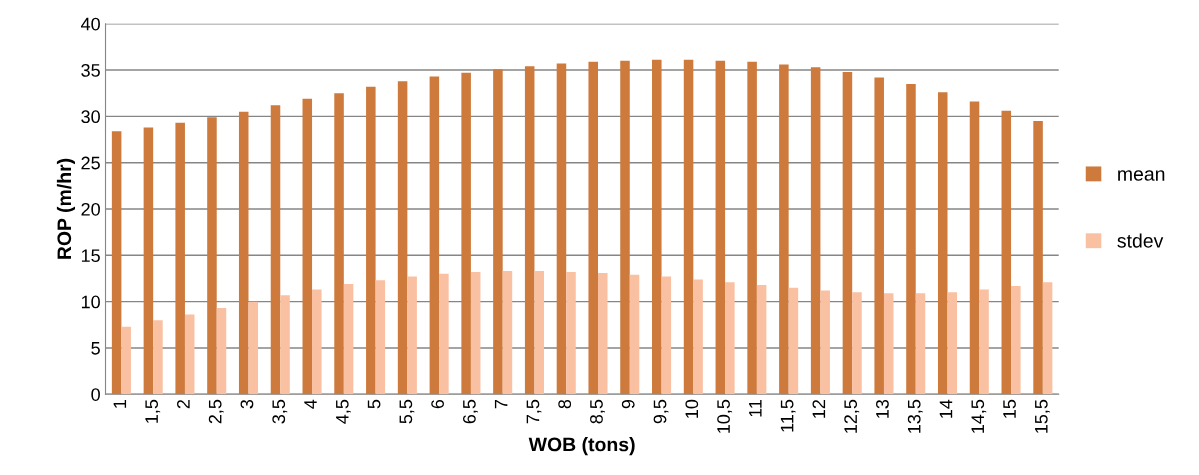  Describe the element at coordinates (915, 416) in the screenshot. I see `x-tick-label: 13,5` at that location.